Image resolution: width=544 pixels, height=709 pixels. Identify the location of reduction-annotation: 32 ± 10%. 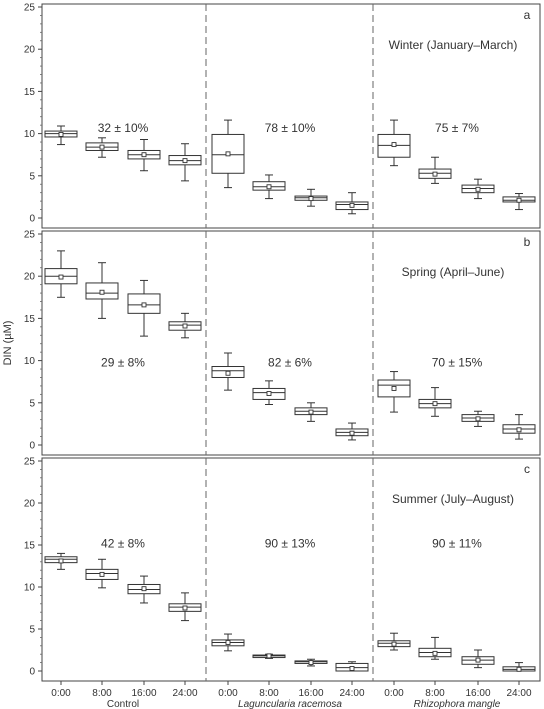
(123, 128).